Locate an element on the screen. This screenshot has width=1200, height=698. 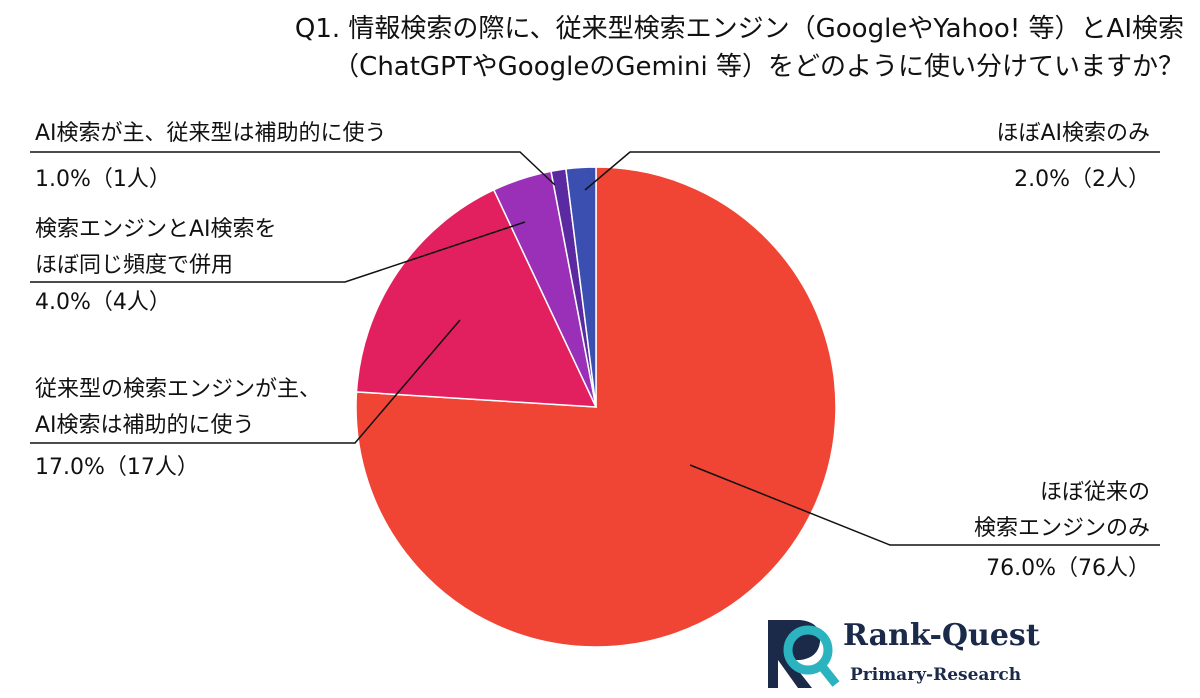
logo-subtitle: Primary-Research is located at coordinates (935, 675).